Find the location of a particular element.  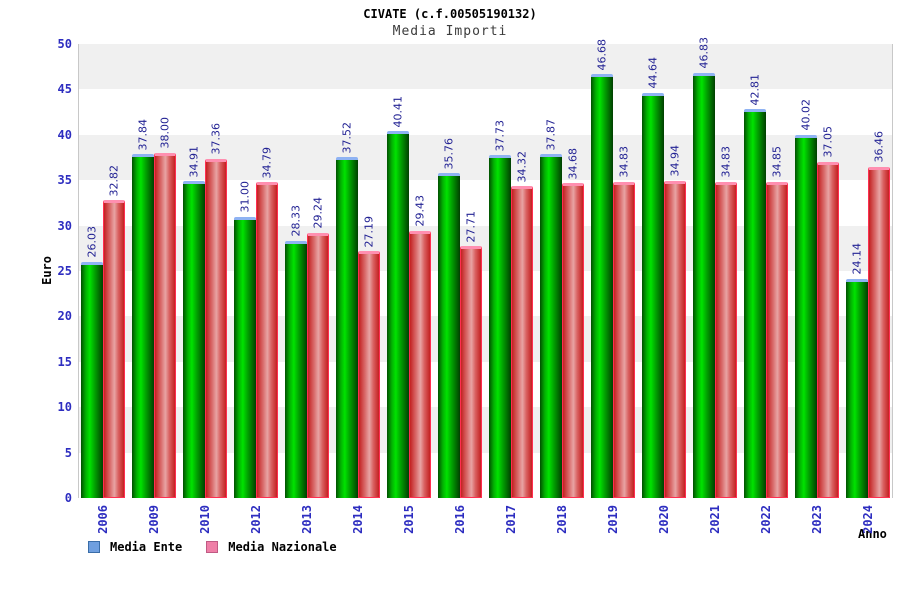

y-tick-label: 45 is located at coordinates (64, 89).